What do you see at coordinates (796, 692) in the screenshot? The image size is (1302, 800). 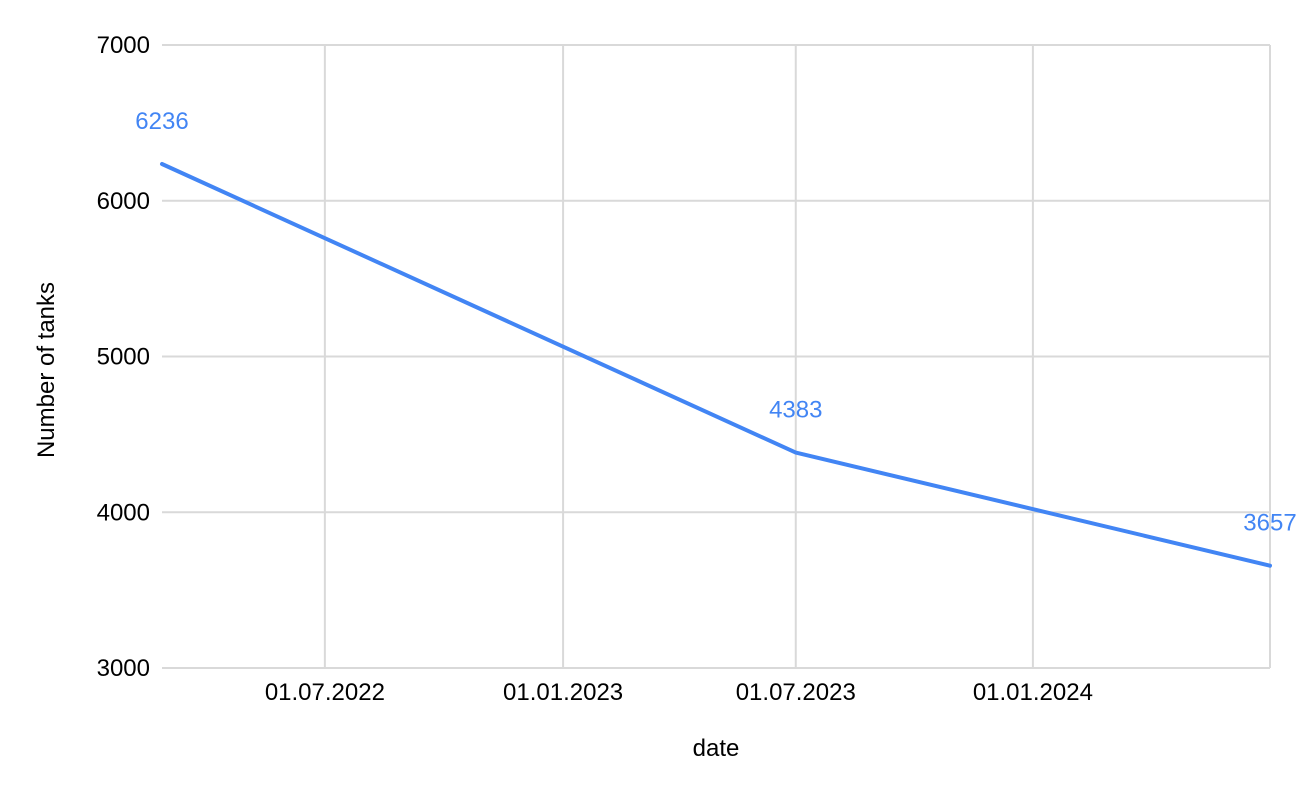 I see `x-tick-label: 01.07.2023` at bounding box center [796, 692].